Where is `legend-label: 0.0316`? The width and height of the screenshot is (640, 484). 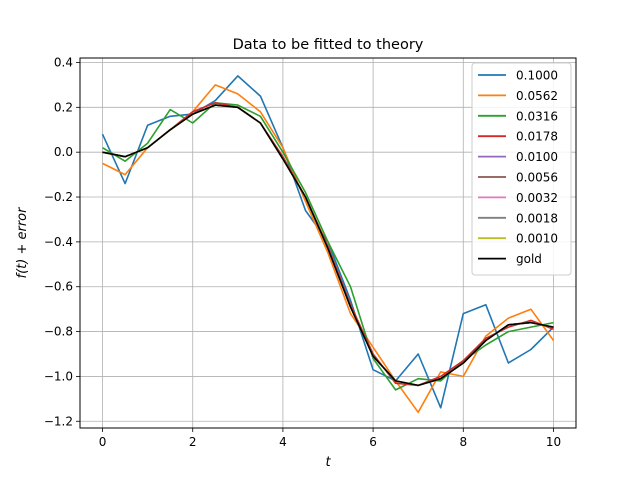 legend-label: 0.0316 is located at coordinates (537, 116).